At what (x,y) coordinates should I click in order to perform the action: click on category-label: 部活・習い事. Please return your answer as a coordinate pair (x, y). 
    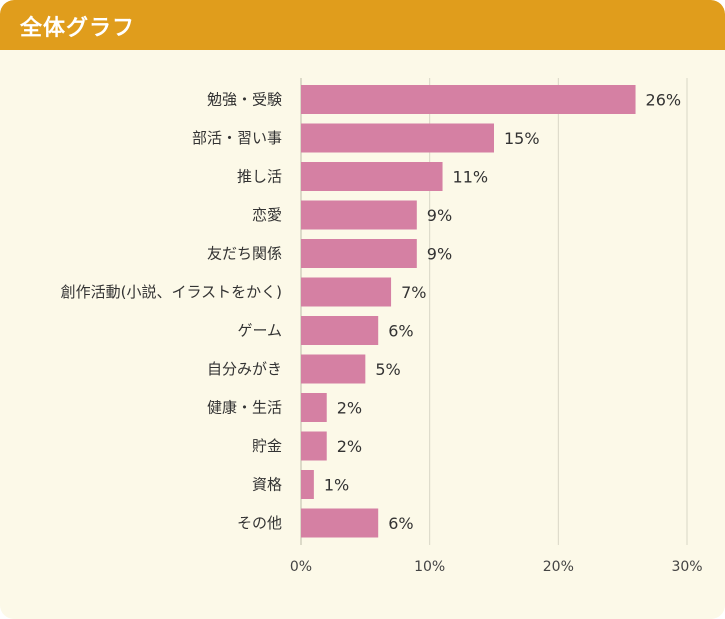
    Looking at the image, I should click on (237, 138).